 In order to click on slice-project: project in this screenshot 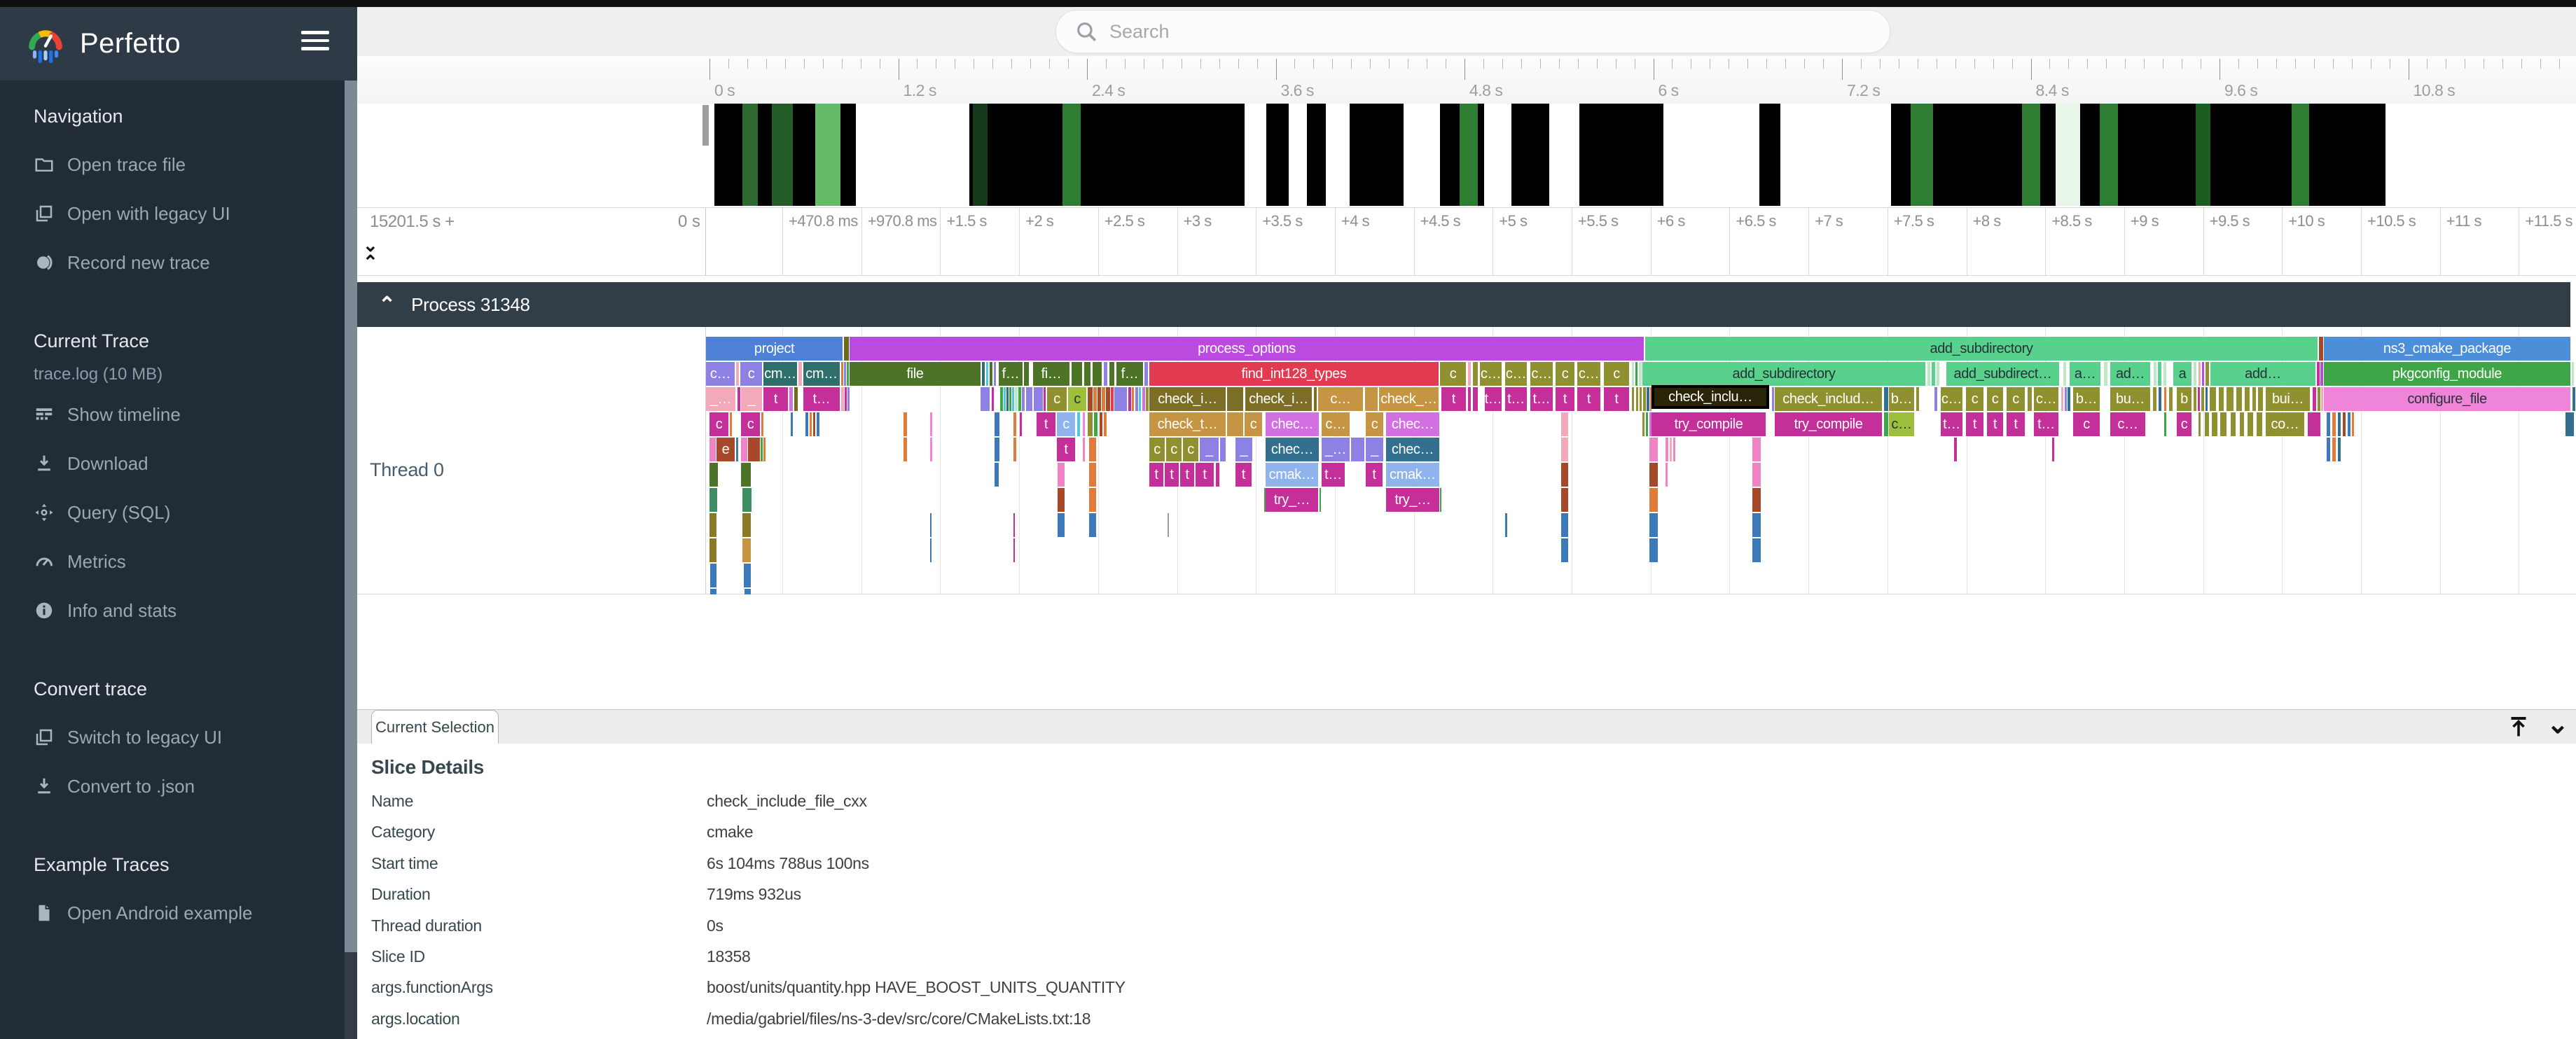, I will do `click(775, 349)`.